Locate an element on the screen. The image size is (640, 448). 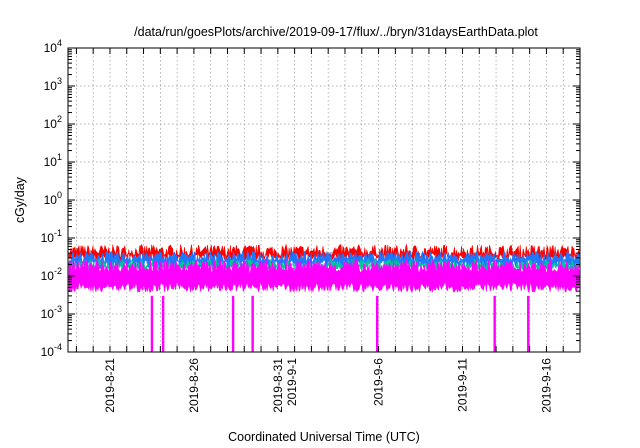
y-tick-label: 10⁻¹ is located at coordinates (51, 236).